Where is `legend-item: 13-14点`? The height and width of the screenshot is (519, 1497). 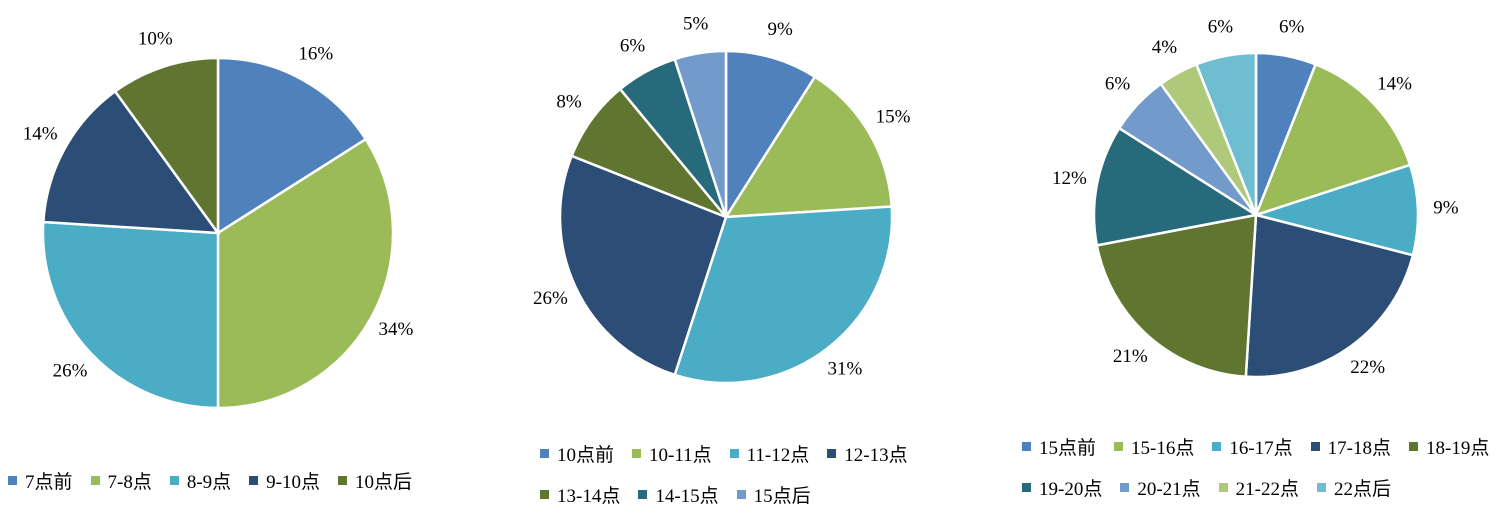
legend-item: 13-14点 is located at coordinates (580, 494).